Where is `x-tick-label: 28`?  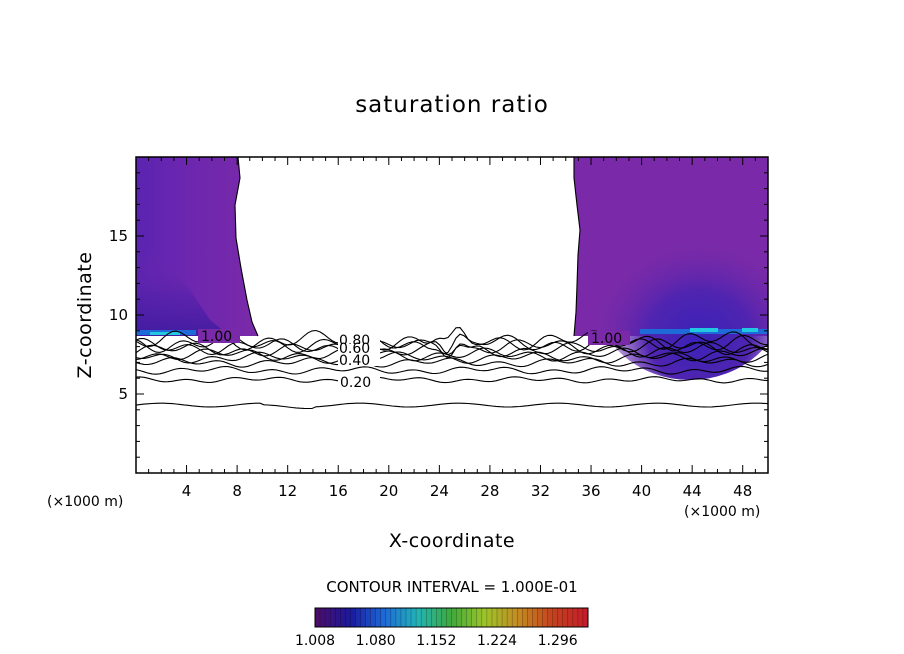 x-tick-label: 28 is located at coordinates (489, 491).